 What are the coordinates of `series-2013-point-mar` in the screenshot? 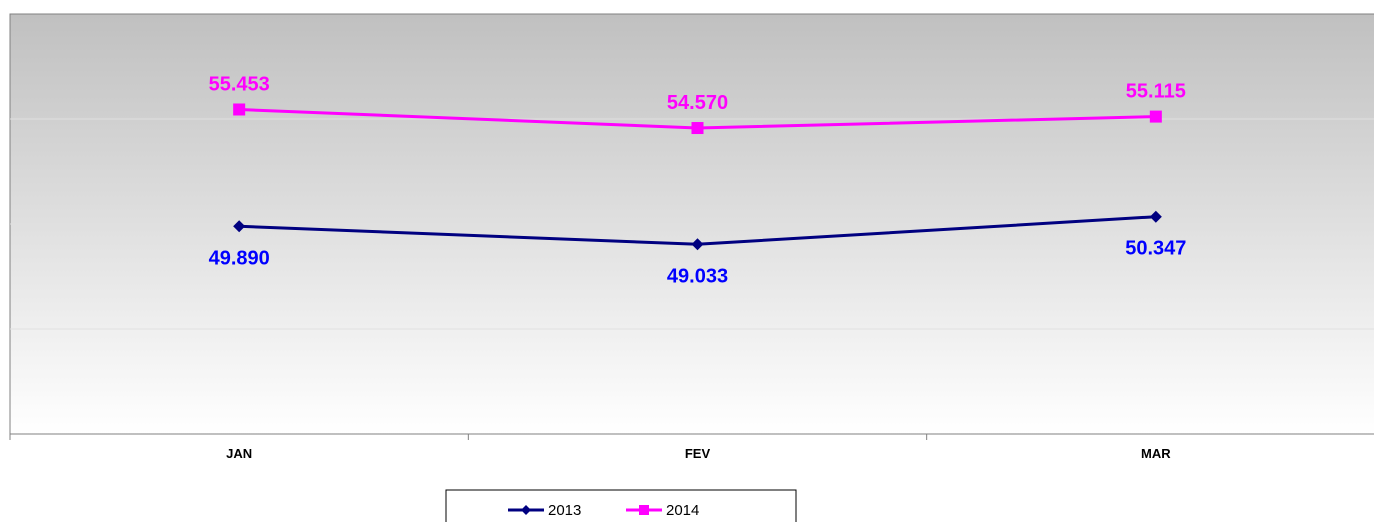 It's located at (1155, 216).